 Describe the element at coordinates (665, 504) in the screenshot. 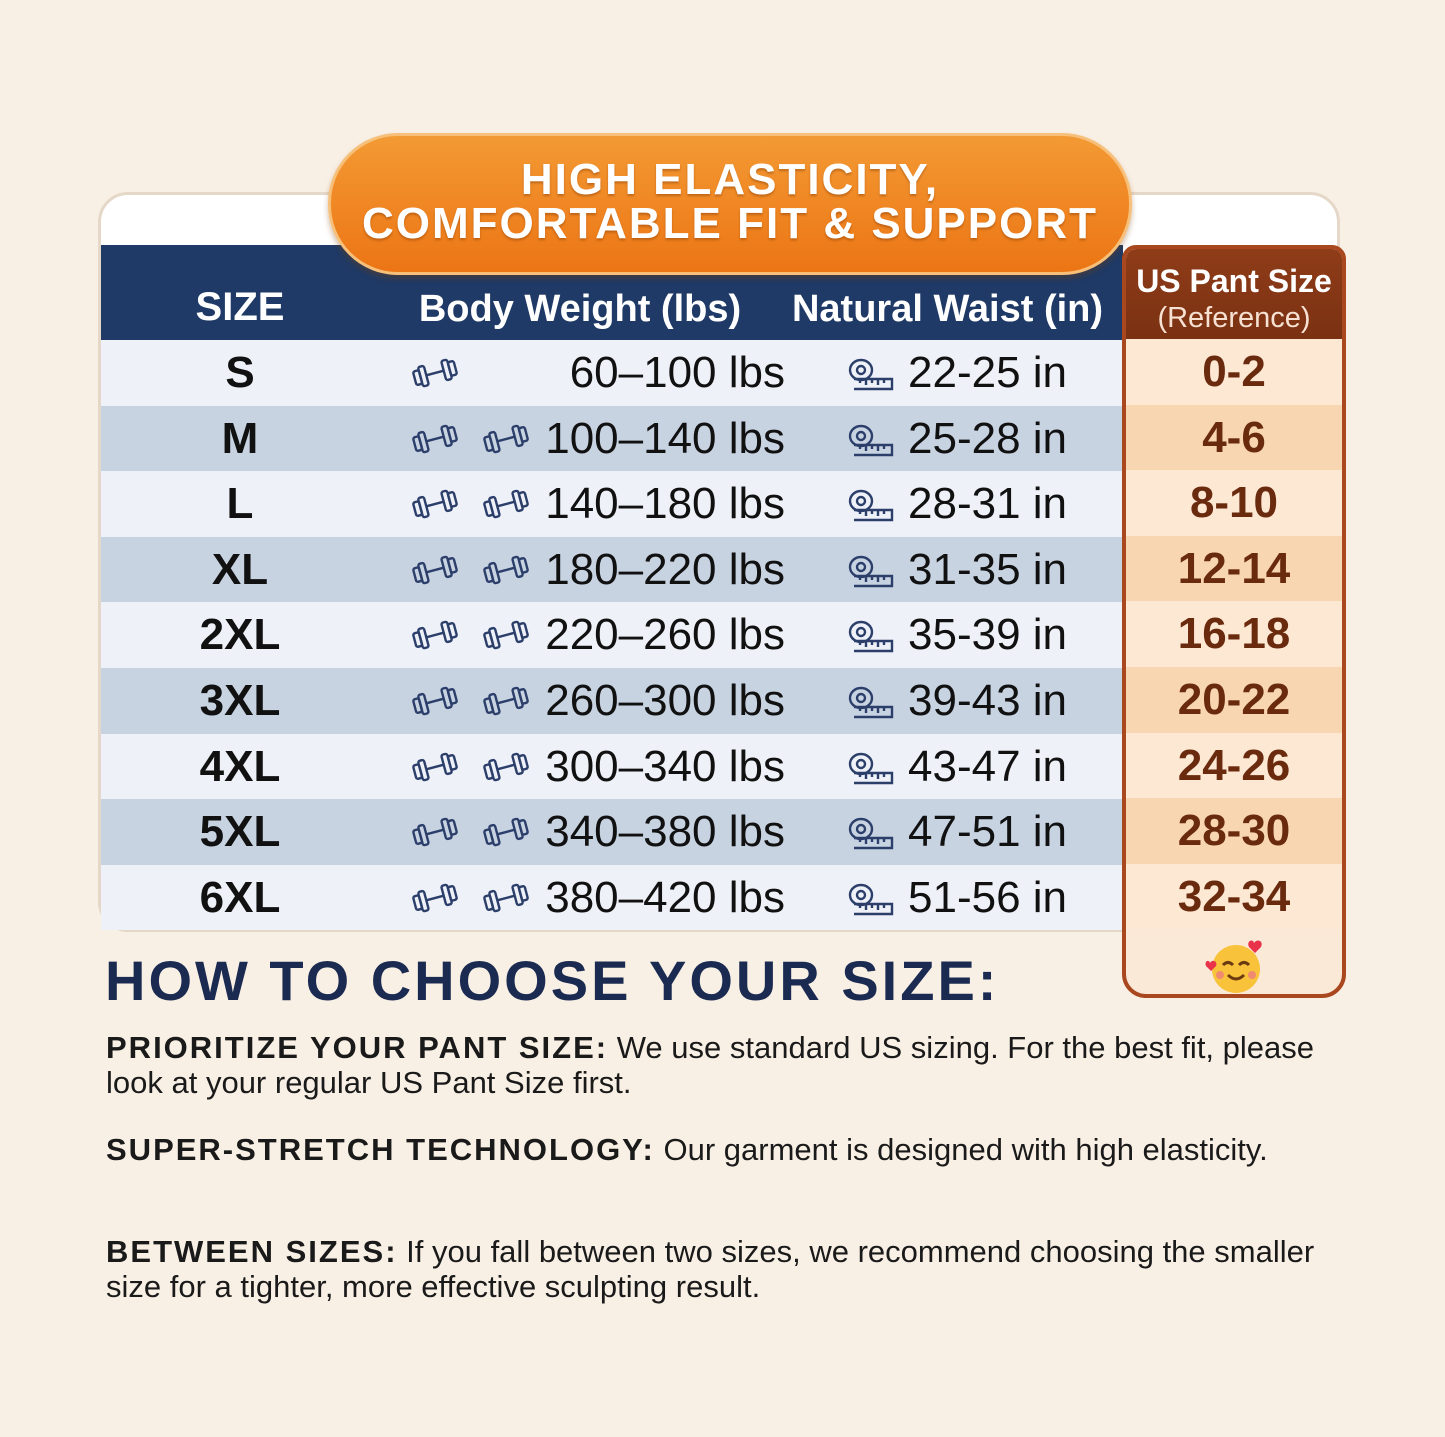

I see `weight-cell: 140–180 lbs` at that location.